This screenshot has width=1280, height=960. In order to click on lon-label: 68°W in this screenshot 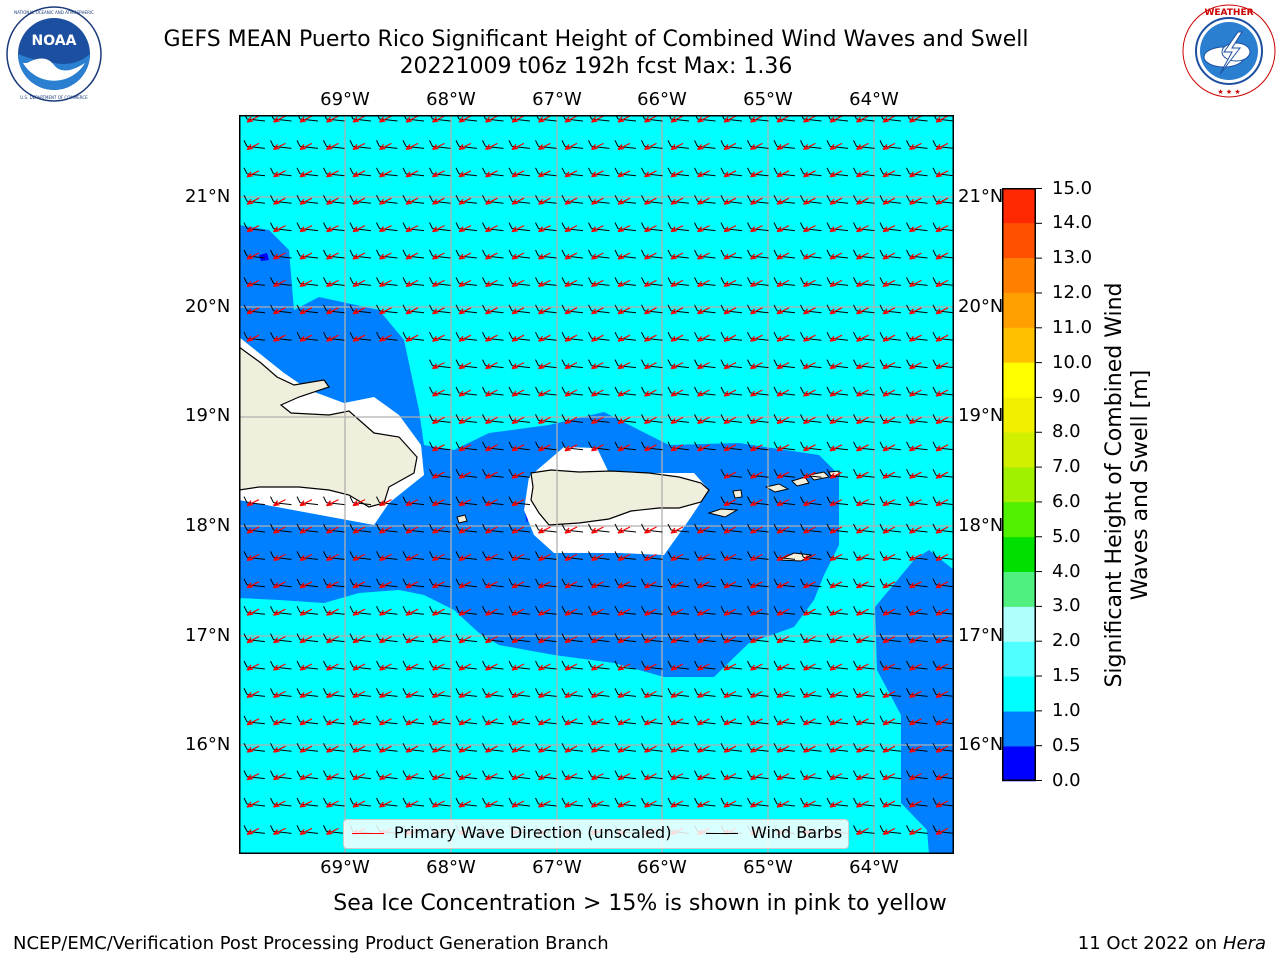, I will do `click(451, 867)`.